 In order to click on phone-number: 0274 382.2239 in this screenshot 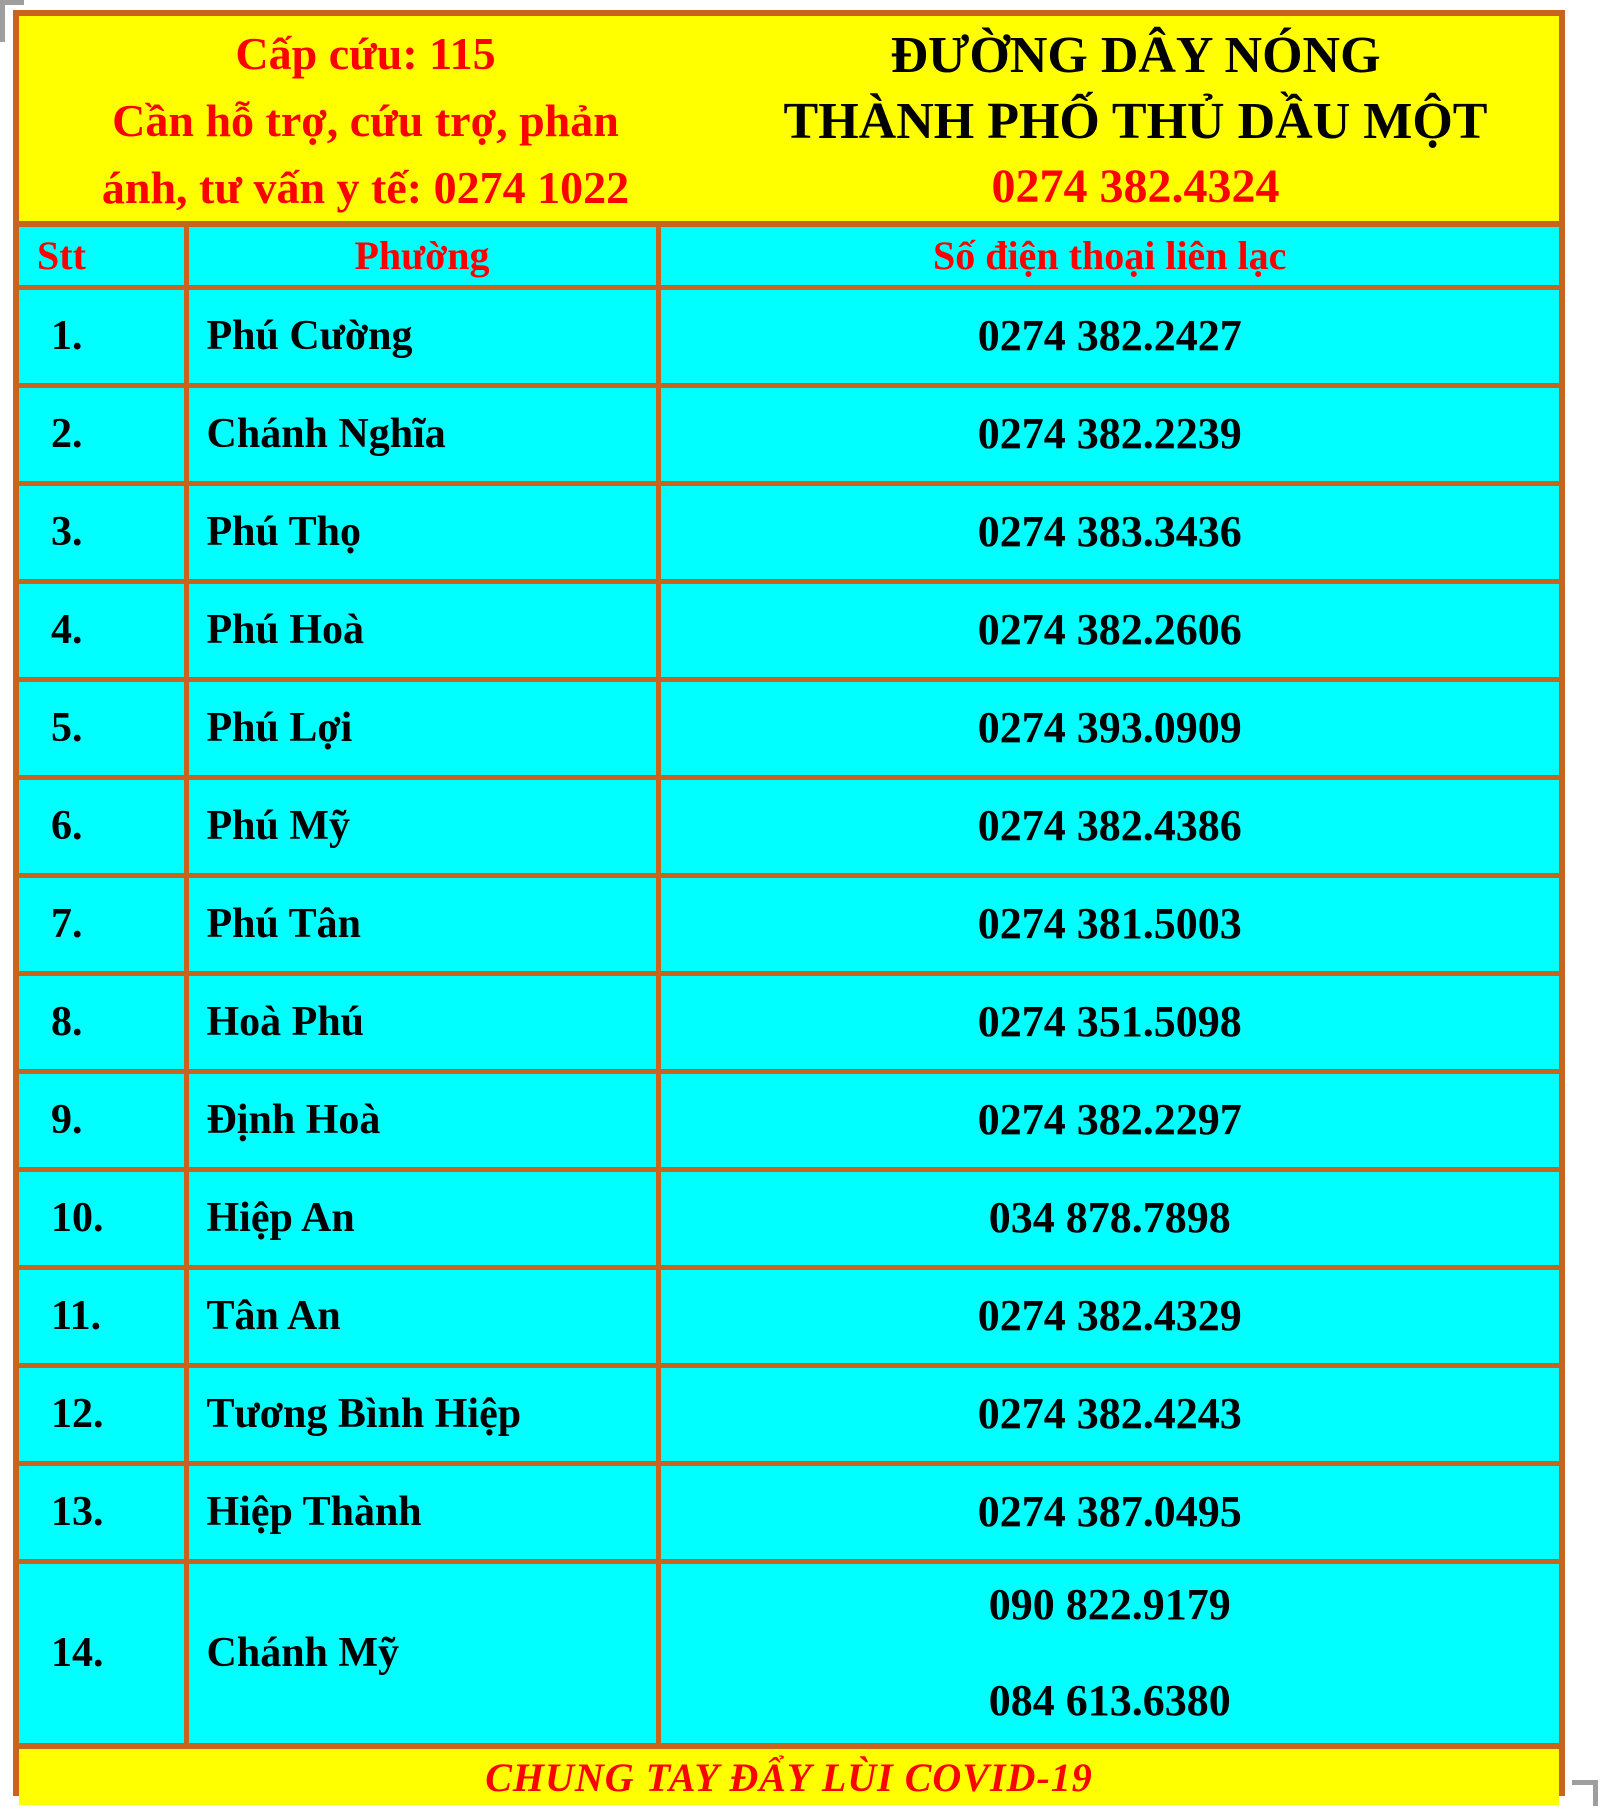, I will do `click(1109, 433)`.